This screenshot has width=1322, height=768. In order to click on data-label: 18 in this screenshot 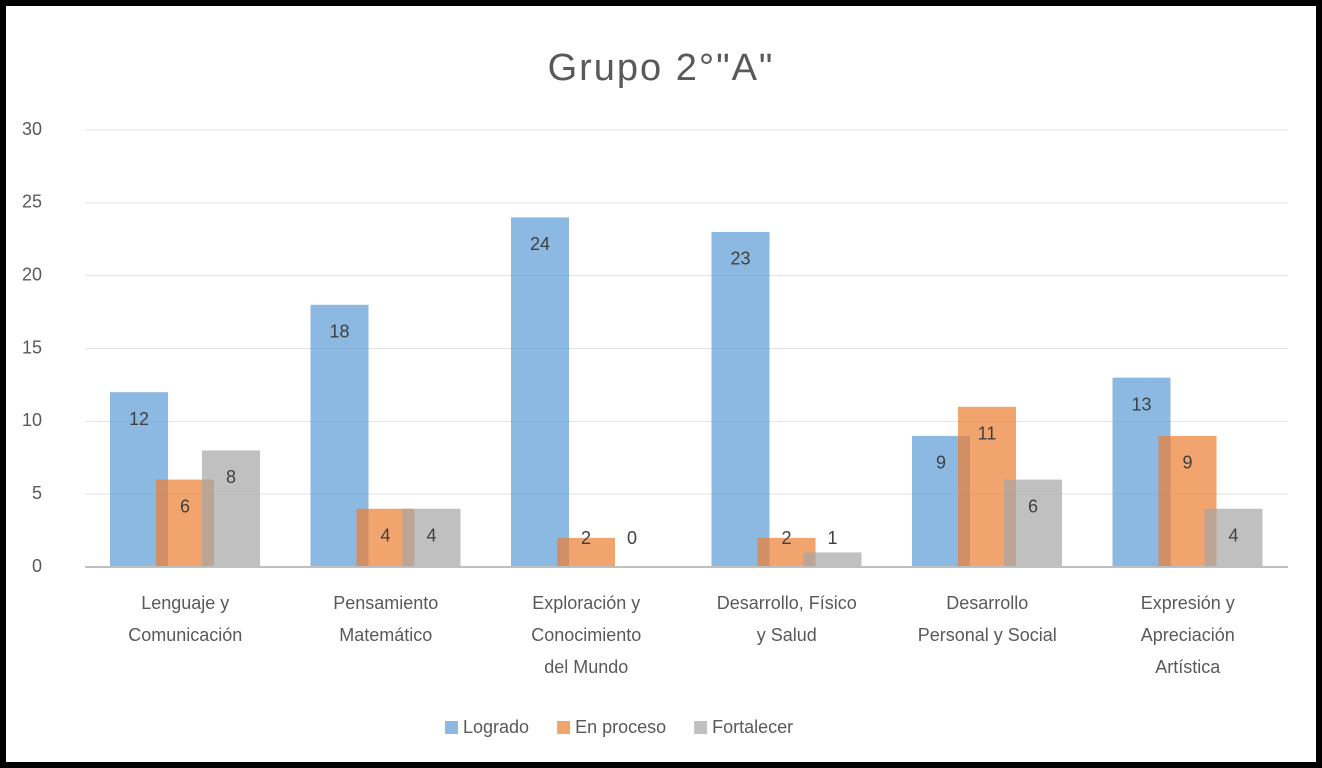, I will do `click(339, 332)`.